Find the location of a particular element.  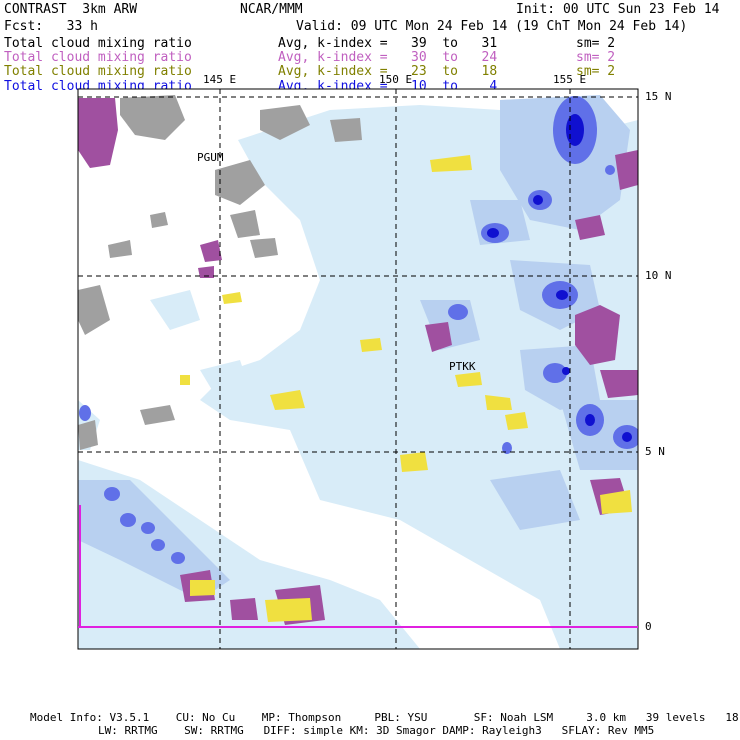

forecast-hour: Fcst: 33 h is located at coordinates (51, 26).